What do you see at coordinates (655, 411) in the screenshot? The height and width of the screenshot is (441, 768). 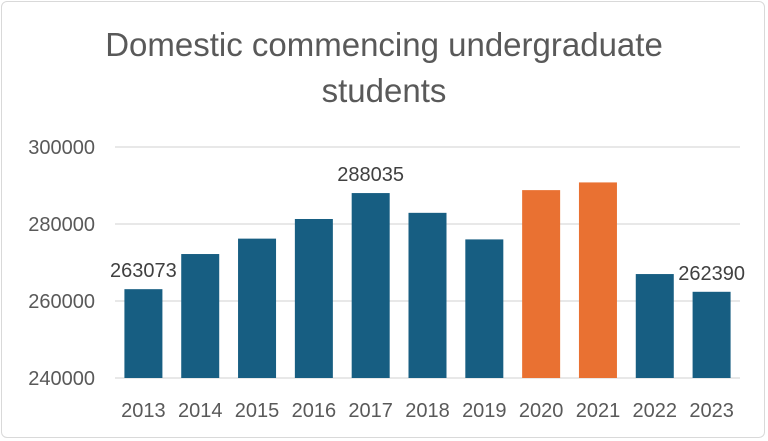 I see `x-tick-label: 2022` at bounding box center [655, 411].